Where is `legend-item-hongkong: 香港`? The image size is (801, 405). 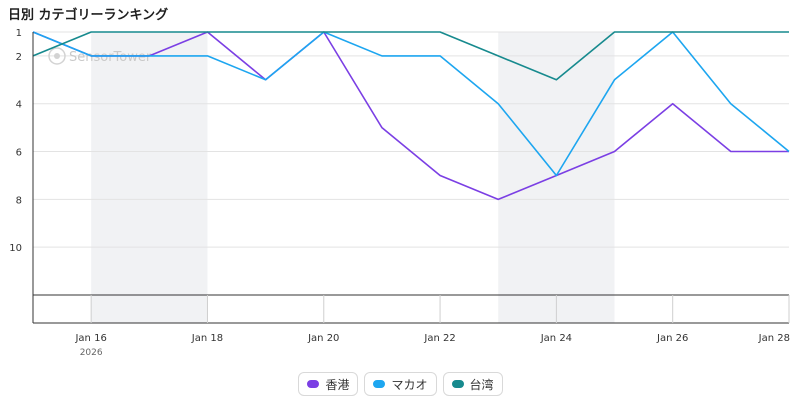
legend-item-hongkong: 香港 is located at coordinates (328, 384).